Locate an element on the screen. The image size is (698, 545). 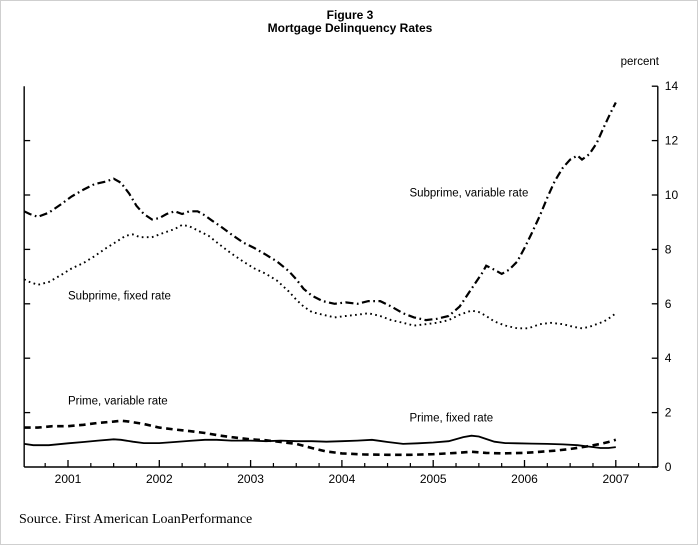
y-tick-label: 10 is located at coordinates (672, 195).